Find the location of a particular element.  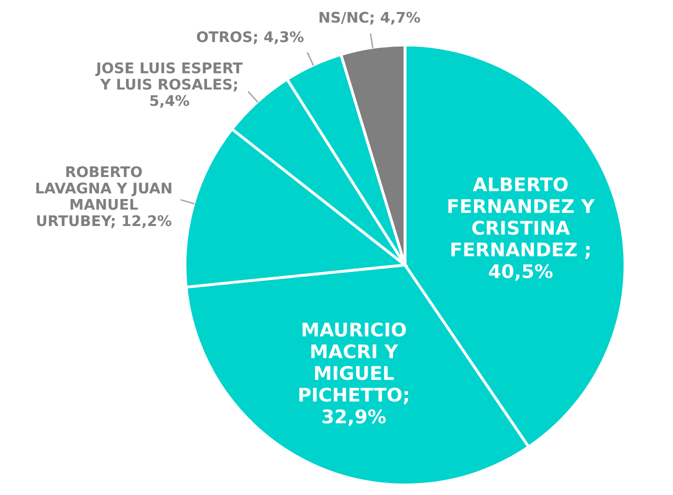

slice-label: OTROS; 4,3% is located at coordinates (250, 37).